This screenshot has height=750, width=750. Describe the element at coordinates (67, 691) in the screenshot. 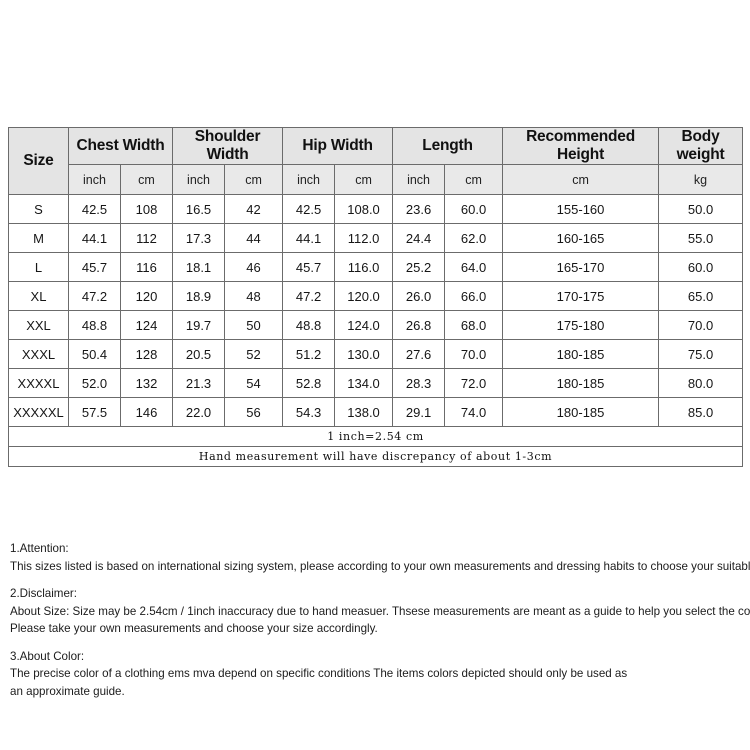

I see `note-about-color-line-2: an approximate guide.` at that location.